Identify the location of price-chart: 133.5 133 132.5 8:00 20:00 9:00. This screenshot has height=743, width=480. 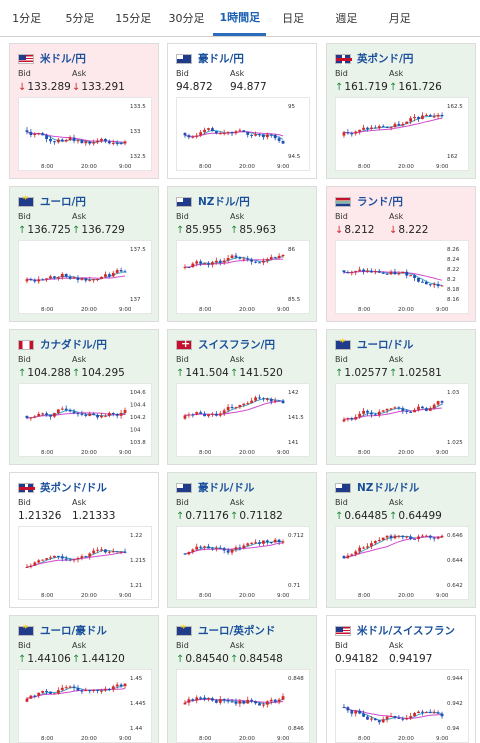
(85, 134).